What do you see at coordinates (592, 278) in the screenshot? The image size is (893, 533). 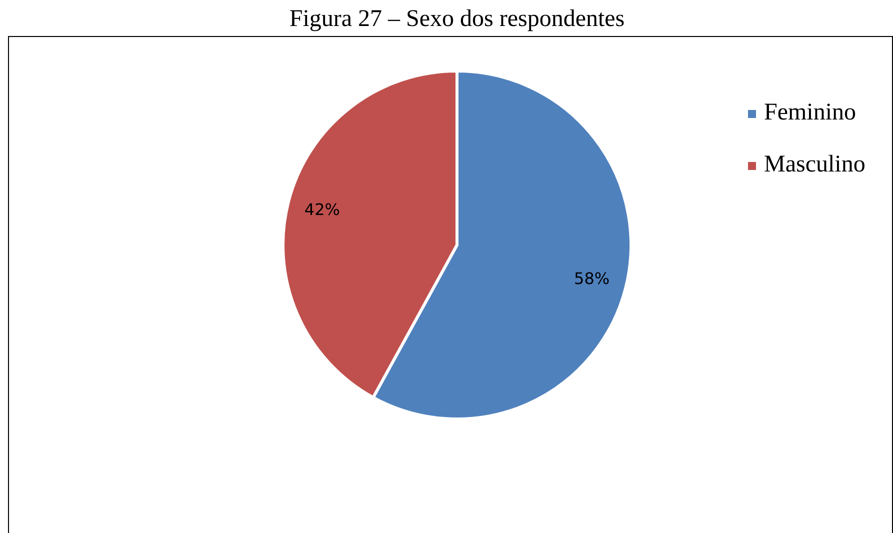 I see `data-label: 58%` at bounding box center [592, 278].